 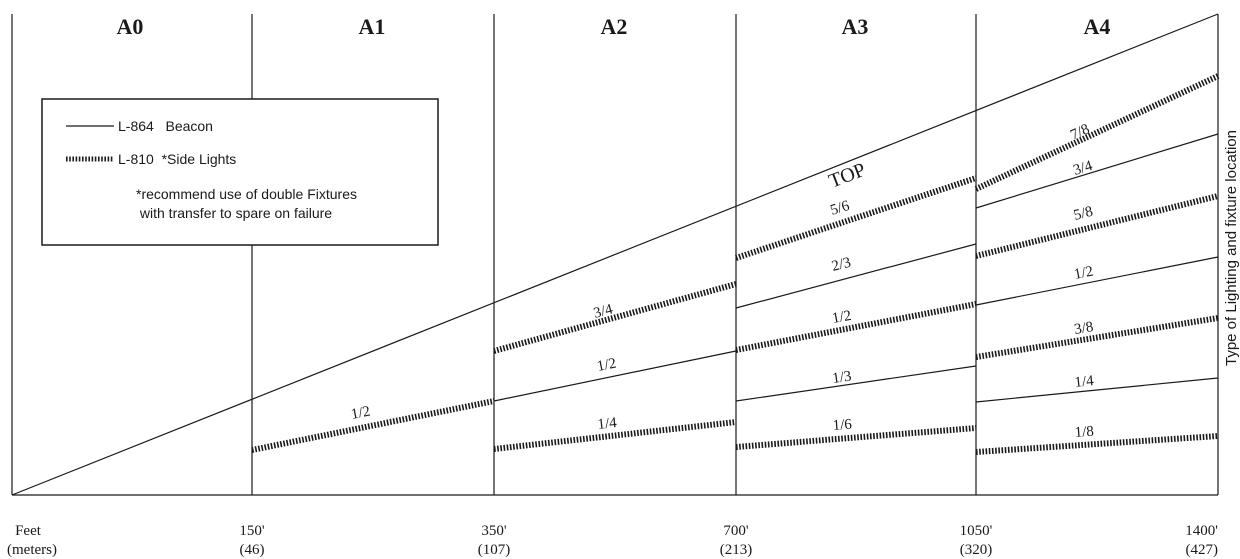 I want to click on x-tick-meters-213: (213), so click(x=736, y=550).